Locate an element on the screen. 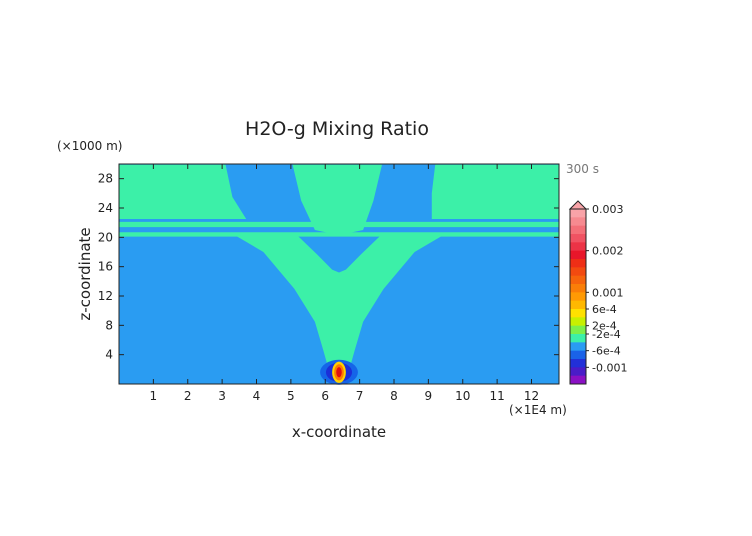 This screenshot has height=536, width=752. x-tick-label: 9 is located at coordinates (429, 396).